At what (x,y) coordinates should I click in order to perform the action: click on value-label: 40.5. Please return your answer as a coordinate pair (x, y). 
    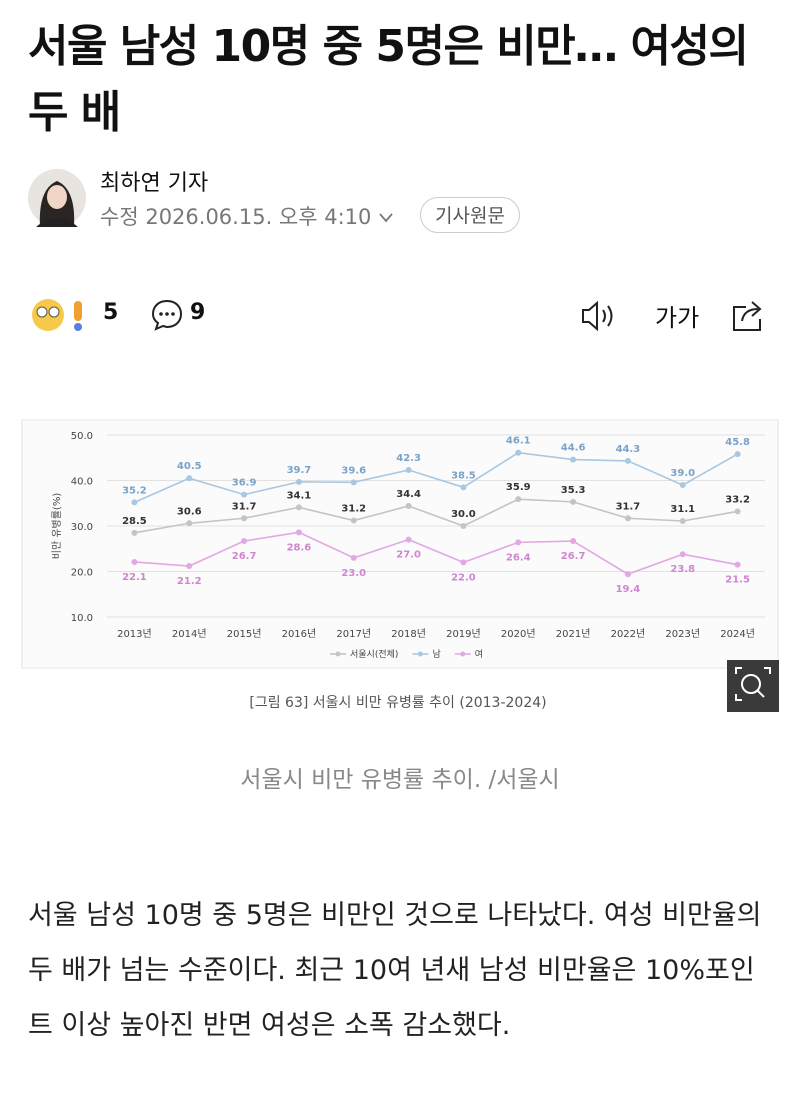
    Looking at the image, I should click on (189, 466).